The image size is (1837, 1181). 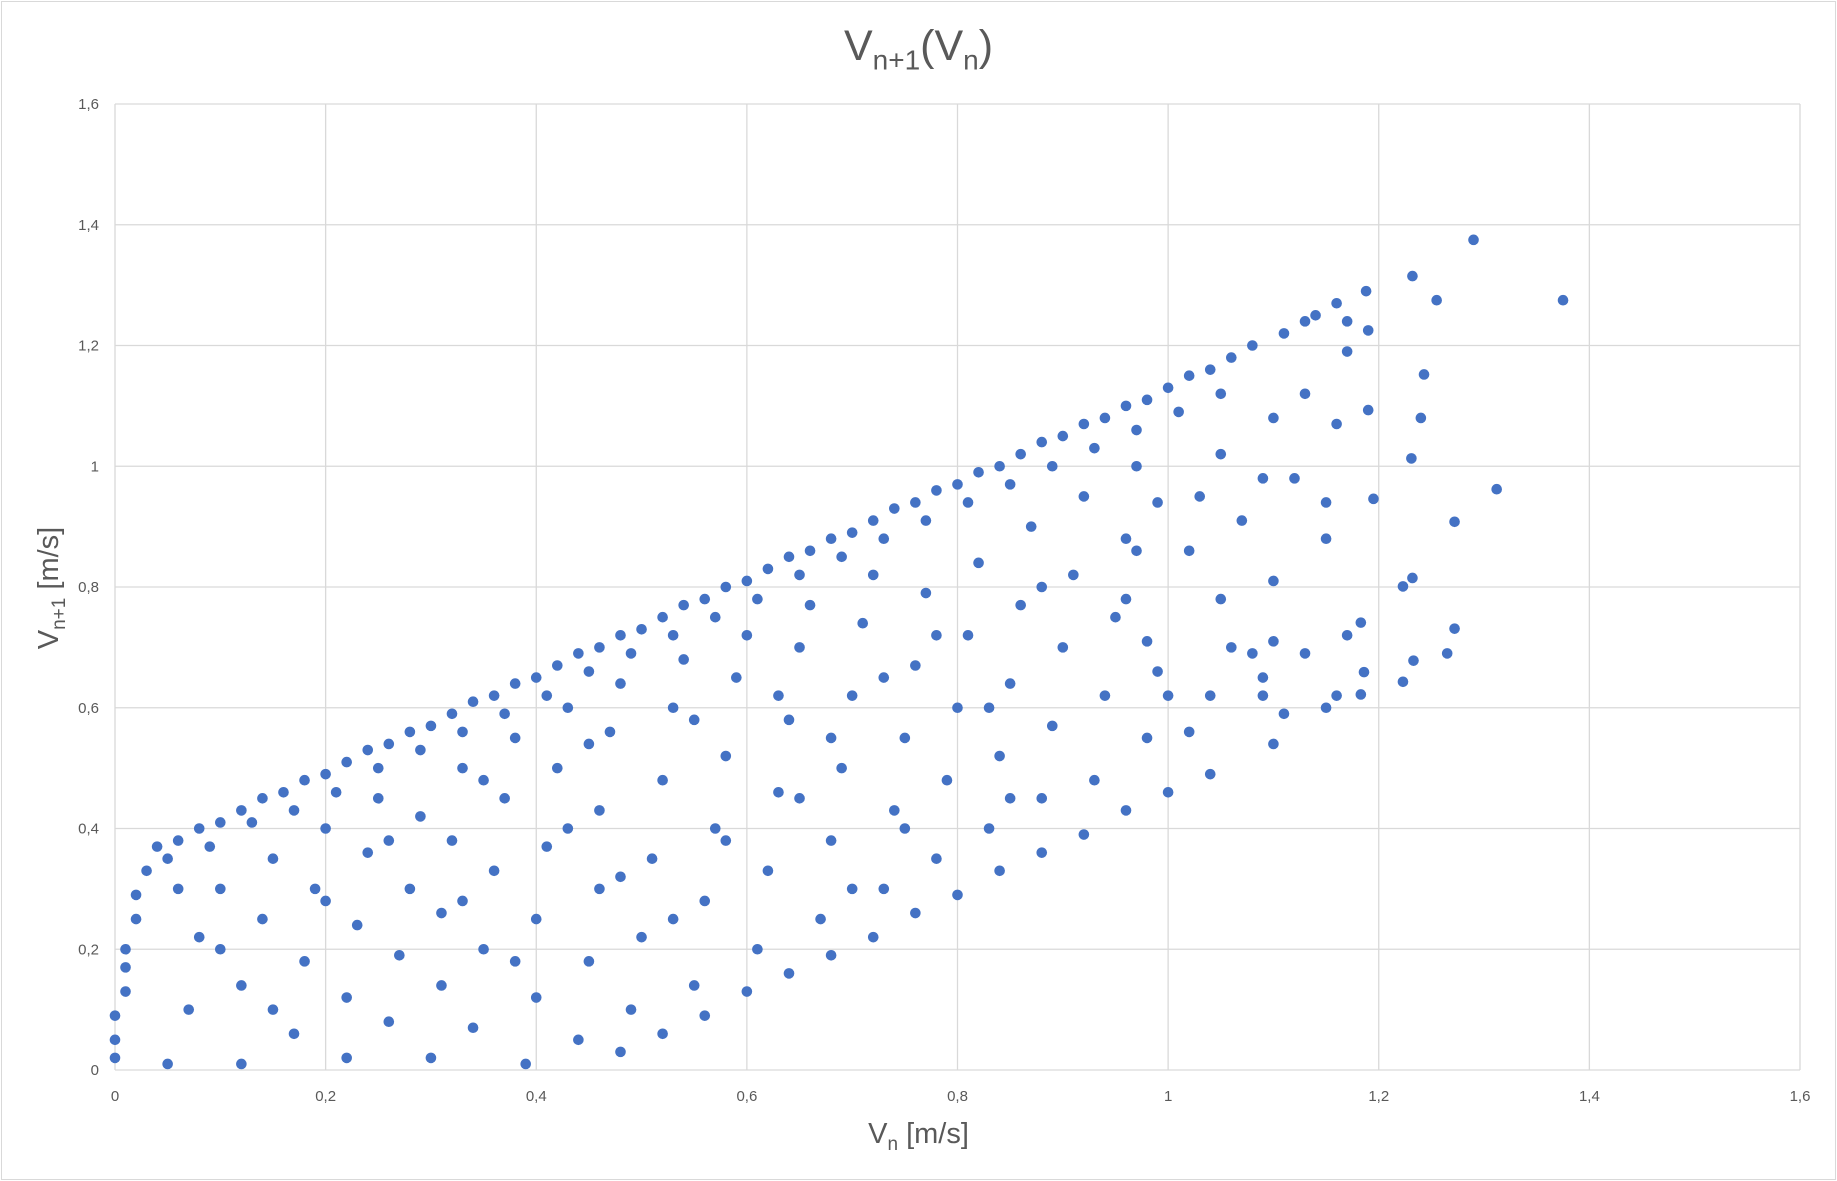 What do you see at coordinates (115, 1096) in the screenshot?
I see `x-tick-label: 0` at bounding box center [115, 1096].